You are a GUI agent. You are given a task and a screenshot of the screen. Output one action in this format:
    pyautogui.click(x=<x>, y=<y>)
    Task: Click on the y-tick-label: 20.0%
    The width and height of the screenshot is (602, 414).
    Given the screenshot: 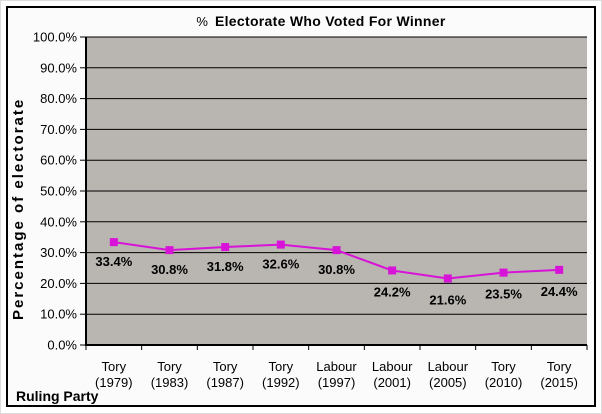 What is the action you would take?
    pyautogui.click(x=58, y=283)
    